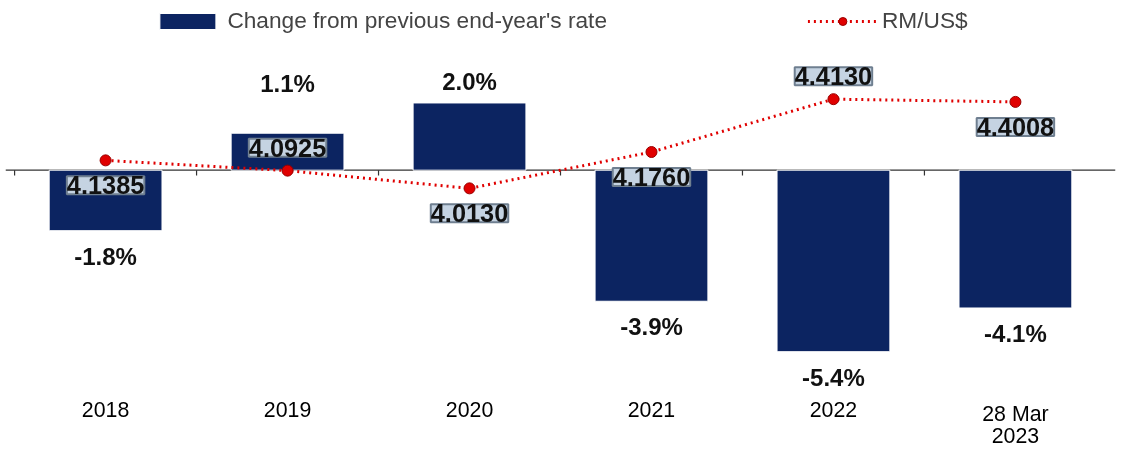  I want to click on data-label: 2.0%, so click(469, 81).